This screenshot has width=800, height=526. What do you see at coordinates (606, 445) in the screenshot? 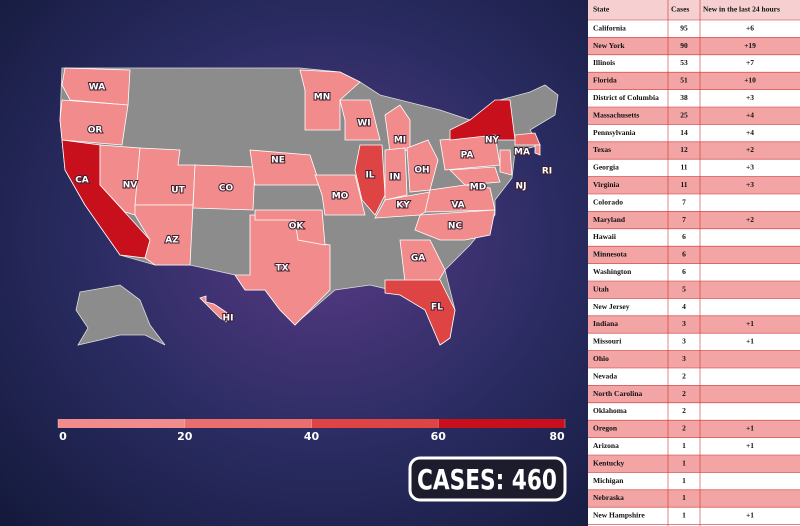
I see `state-name: Arizona` at bounding box center [606, 445].